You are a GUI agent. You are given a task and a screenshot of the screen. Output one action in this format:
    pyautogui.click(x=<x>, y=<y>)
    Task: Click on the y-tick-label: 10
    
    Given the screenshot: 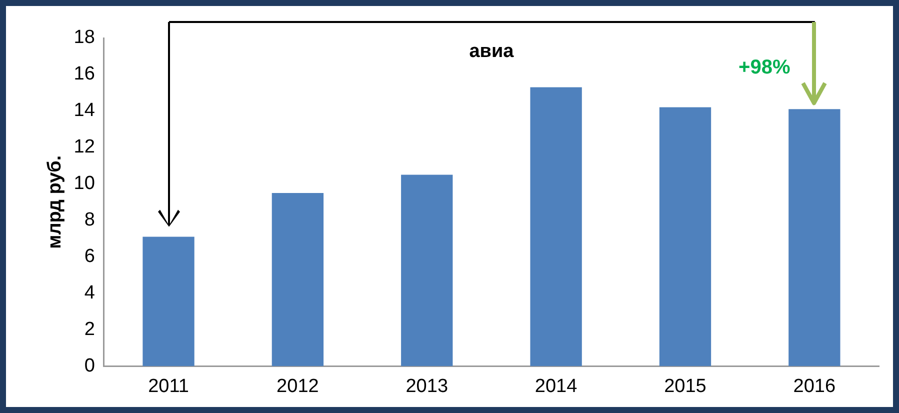 What is the action you would take?
    pyautogui.click(x=84, y=183)
    